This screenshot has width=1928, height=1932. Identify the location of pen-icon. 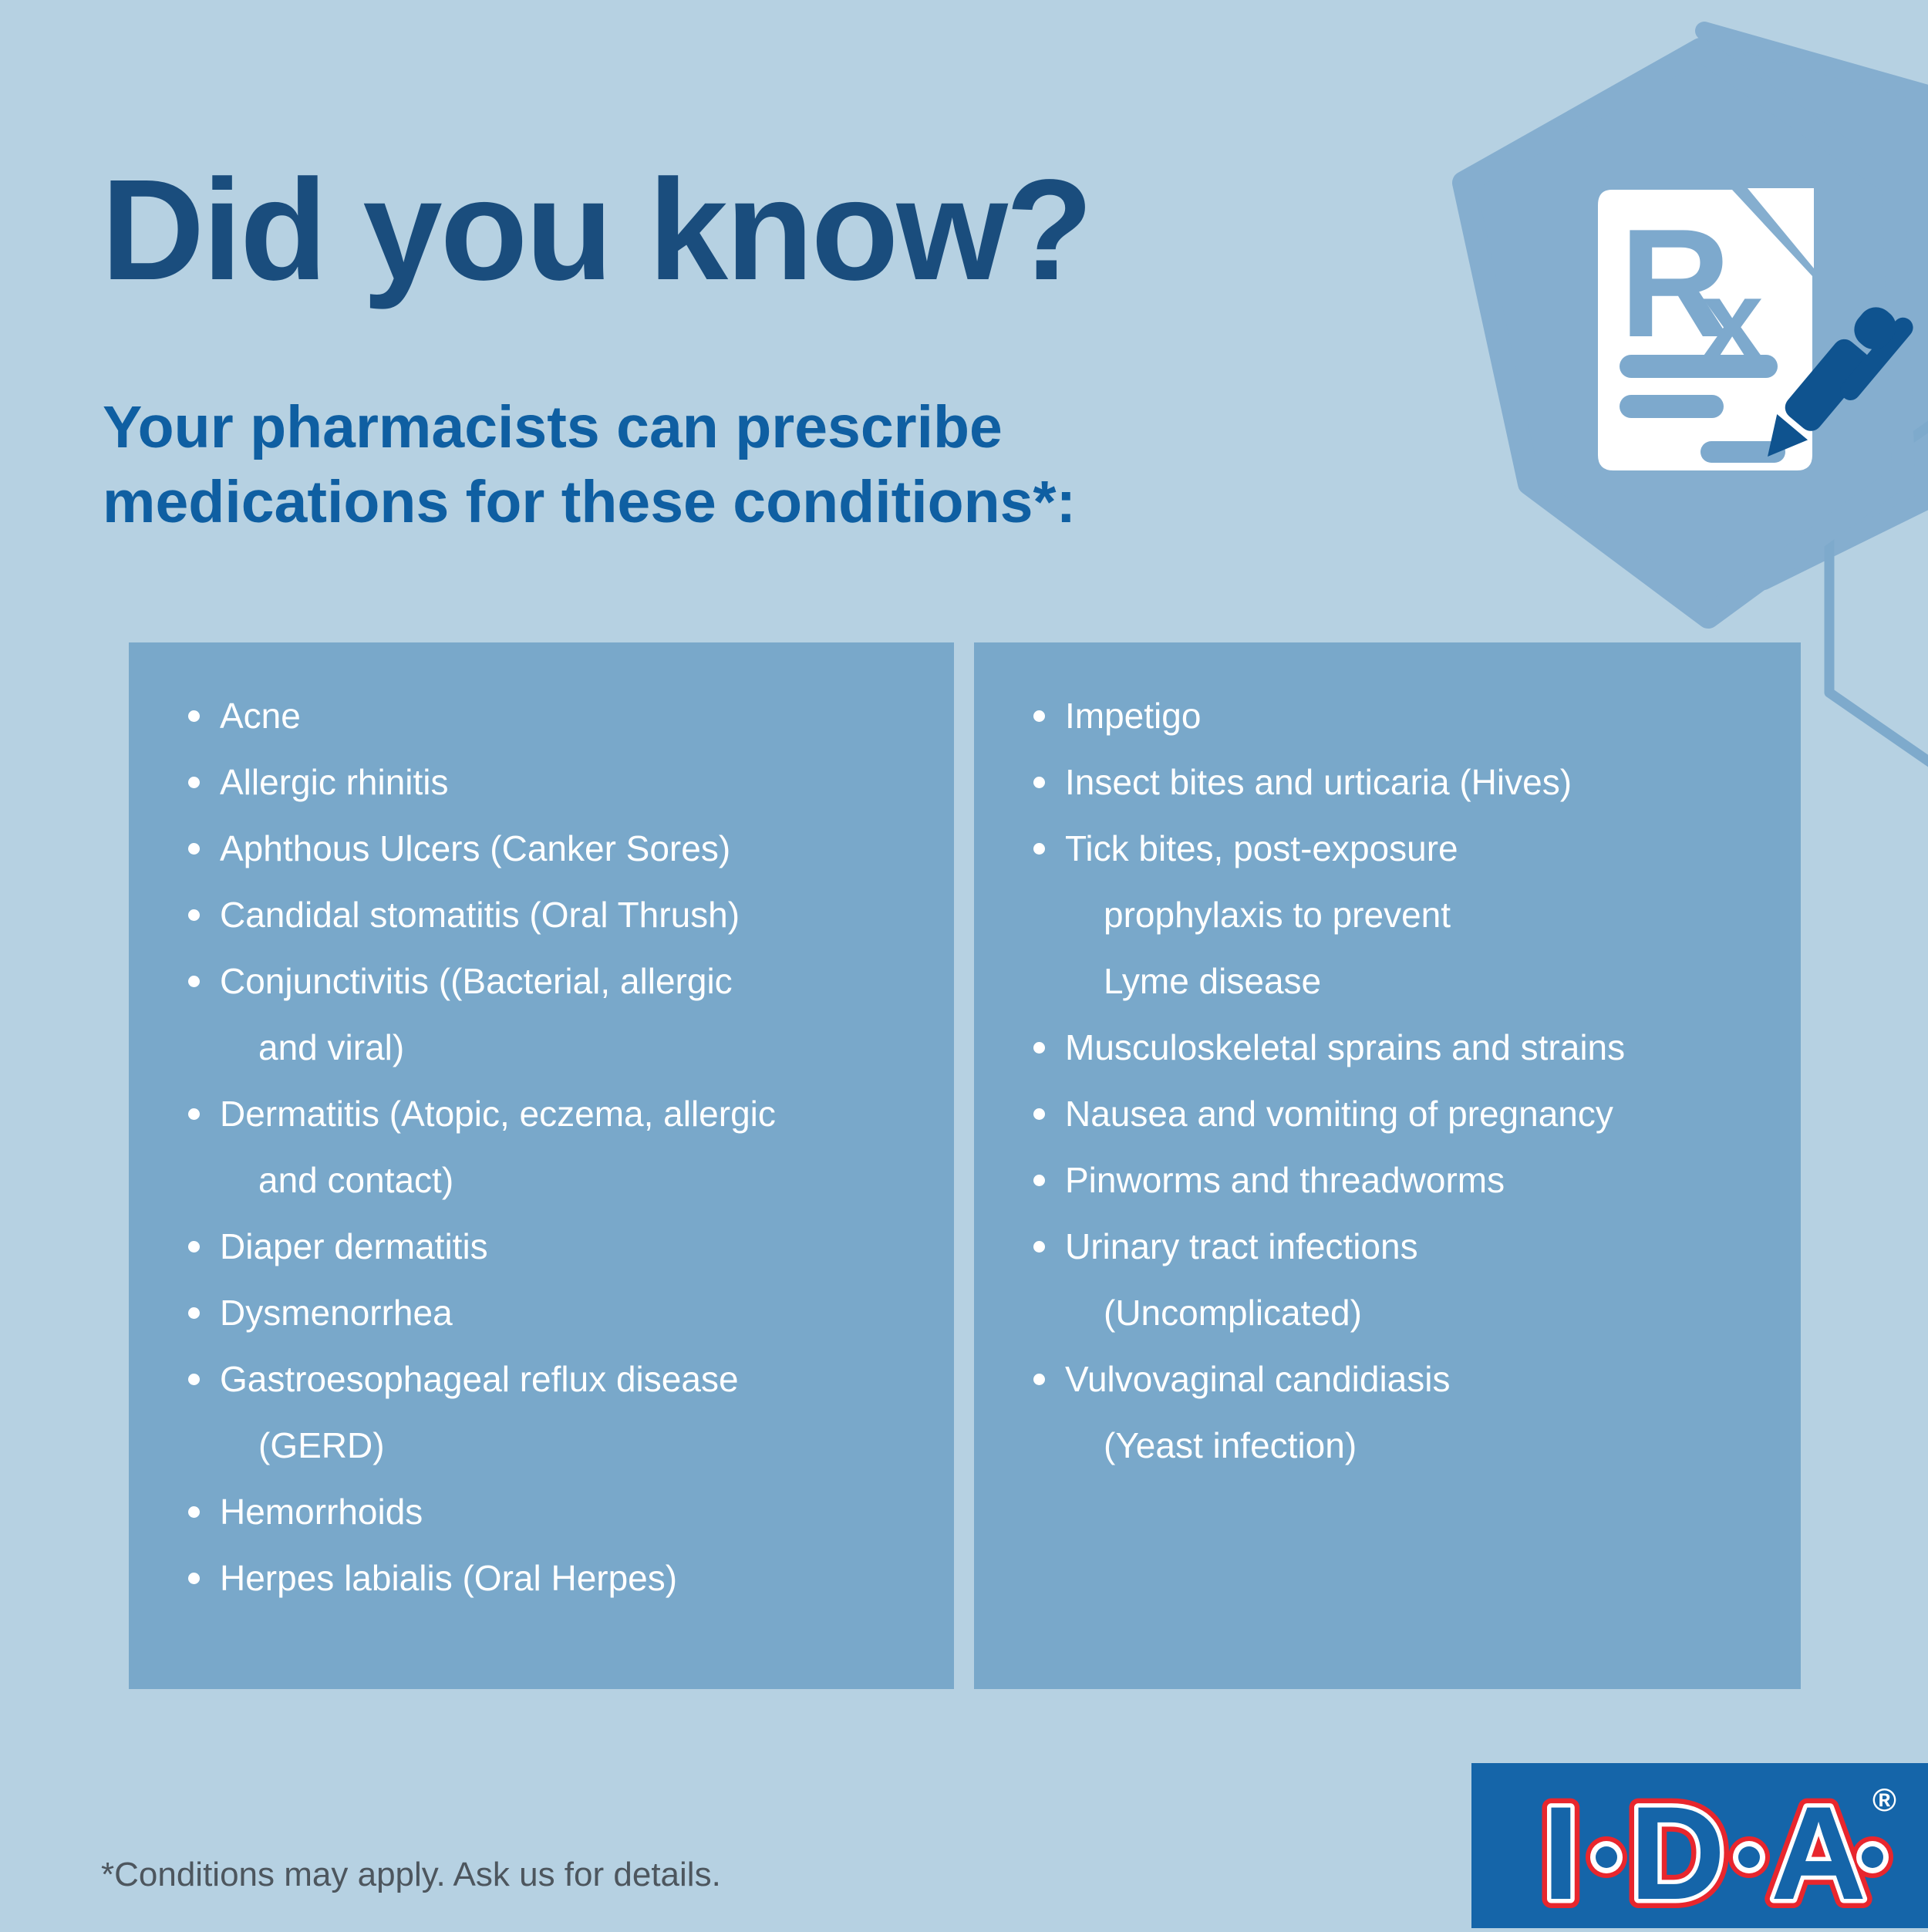
(1840, 382).